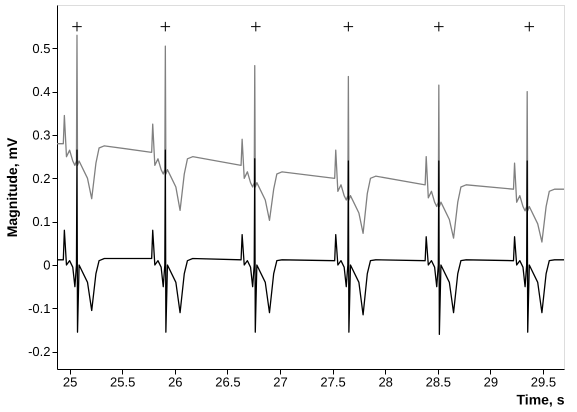 The image size is (577, 412). What do you see at coordinates (41, 48) in the screenshot?
I see `y-tick-label: 0.5` at bounding box center [41, 48].